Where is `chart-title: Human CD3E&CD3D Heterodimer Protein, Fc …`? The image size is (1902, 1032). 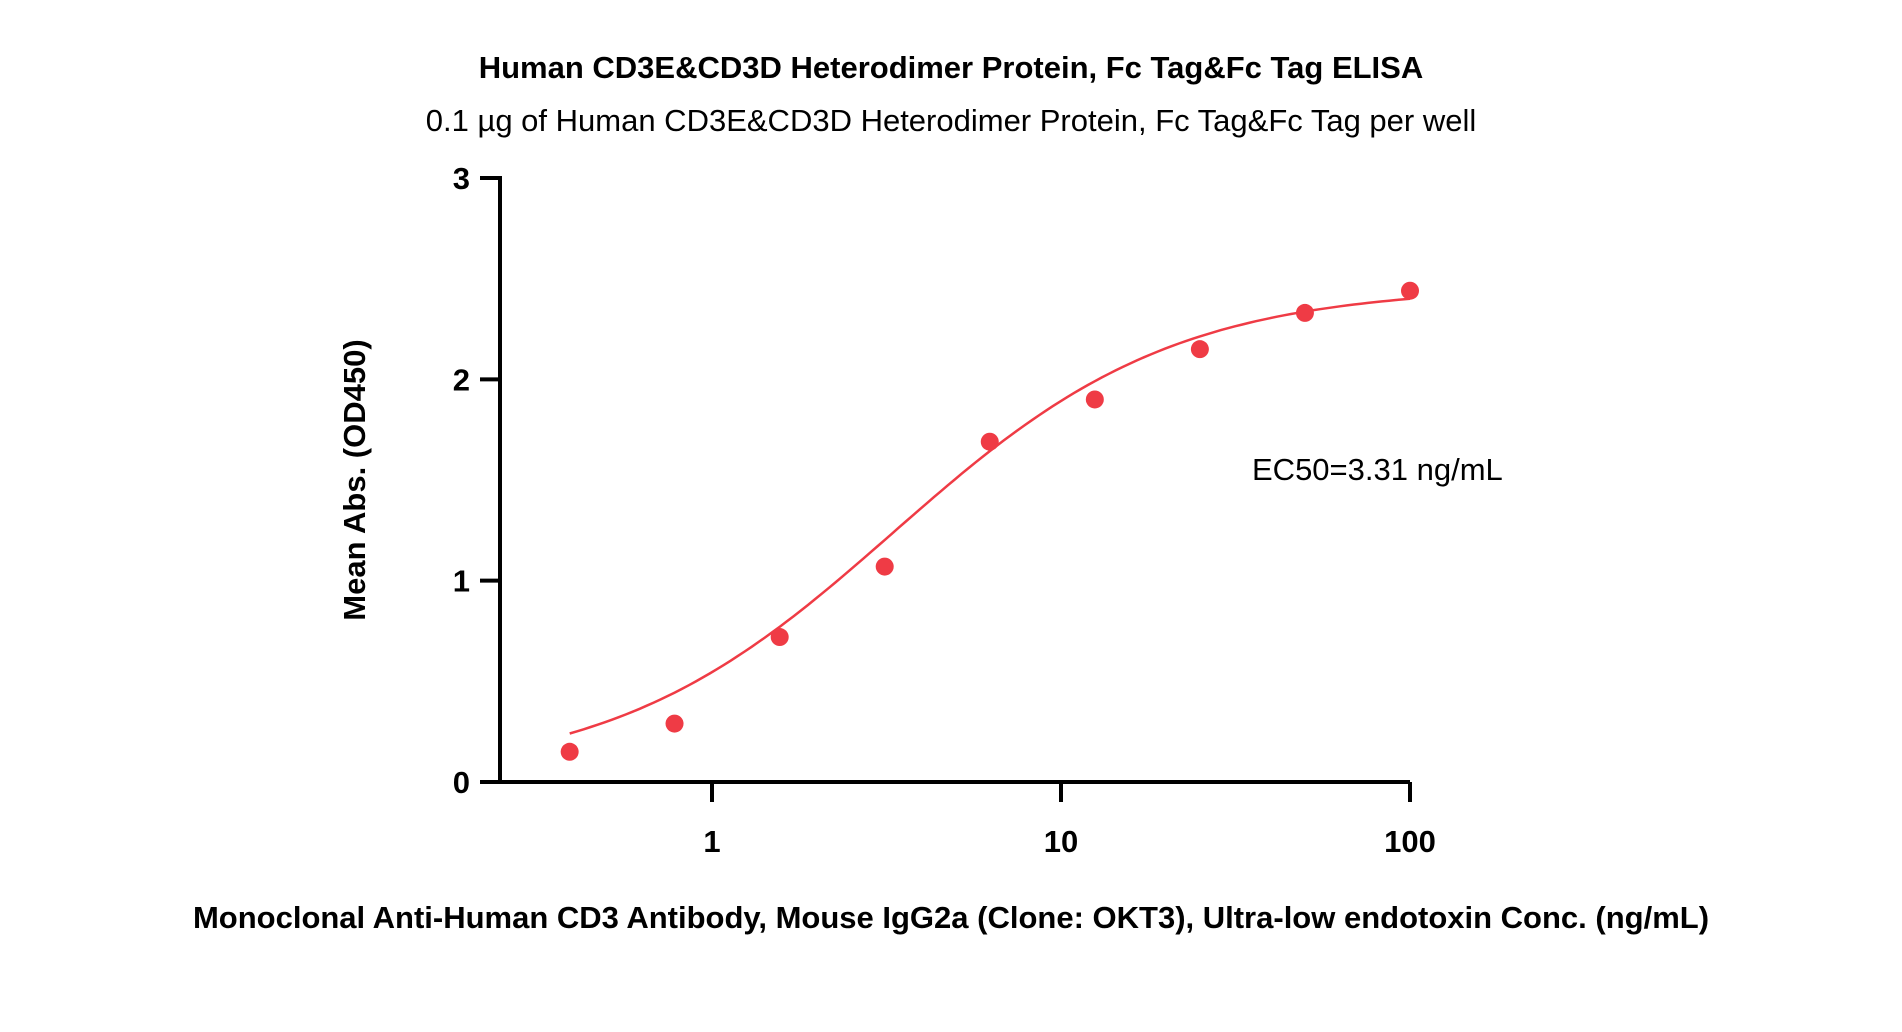 chart-title: Human CD3E&CD3D Heterodimer Protein, Fc … is located at coordinates (951, 67).